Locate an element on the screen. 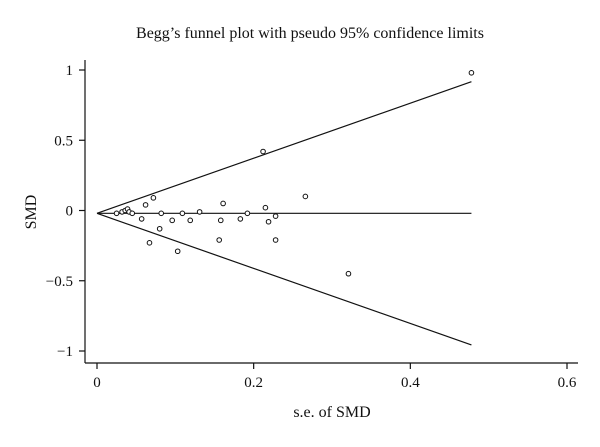 Image resolution: width=600 pixels, height=447 pixels. x-axis-label: s.e. of SMD is located at coordinates (331, 412).